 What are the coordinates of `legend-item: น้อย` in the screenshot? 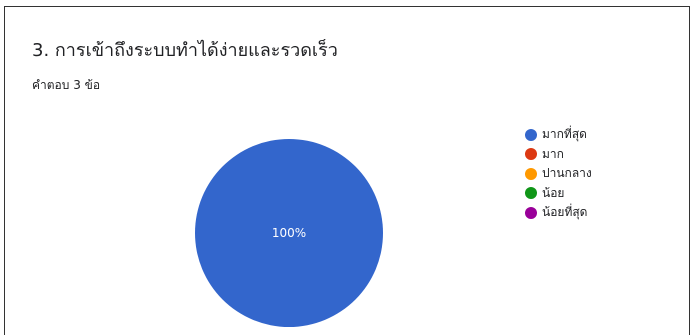 It's located at (558, 194).